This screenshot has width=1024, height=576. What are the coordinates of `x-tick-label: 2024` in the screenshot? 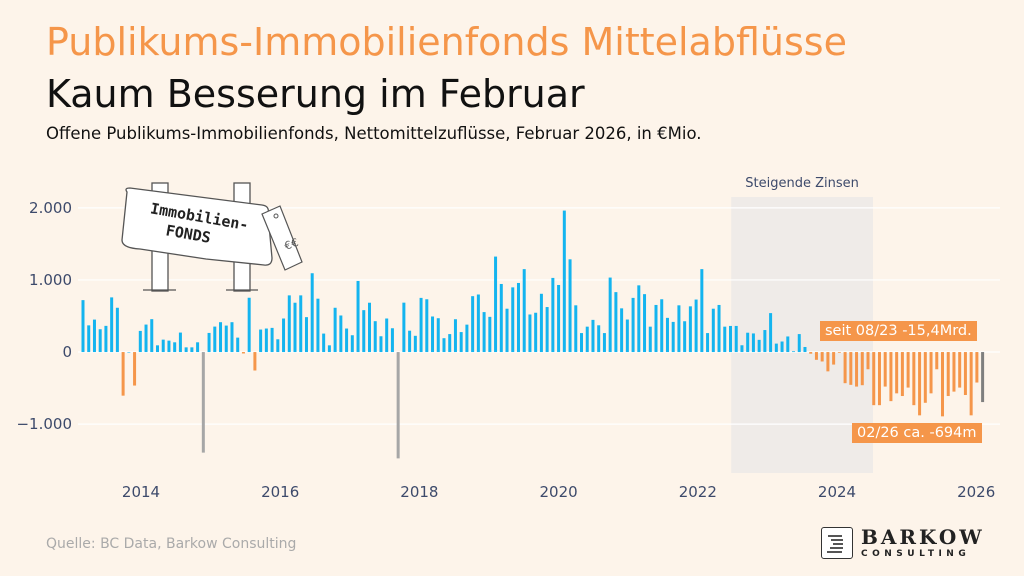 It's located at (837, 492).